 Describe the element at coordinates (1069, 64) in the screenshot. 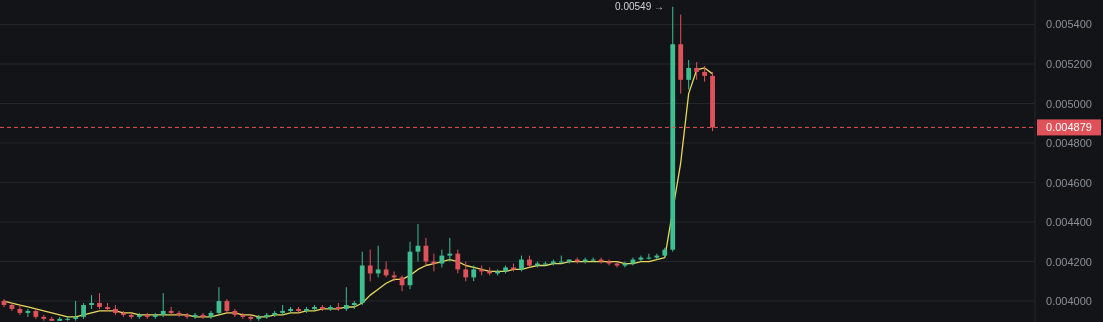

I see `y-tick-label: 0.005200` at that location.